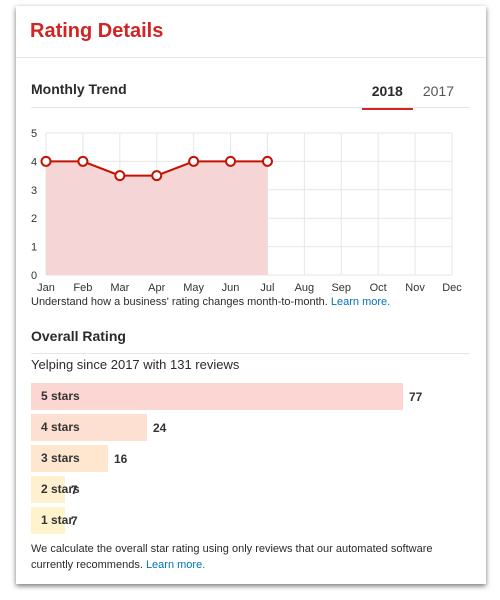 This screenshot has height=600, width=500. Describe the element at coordinates (175, 565) in the screenshot. I see `overall-learn-more-link: Learn more.` at that location.